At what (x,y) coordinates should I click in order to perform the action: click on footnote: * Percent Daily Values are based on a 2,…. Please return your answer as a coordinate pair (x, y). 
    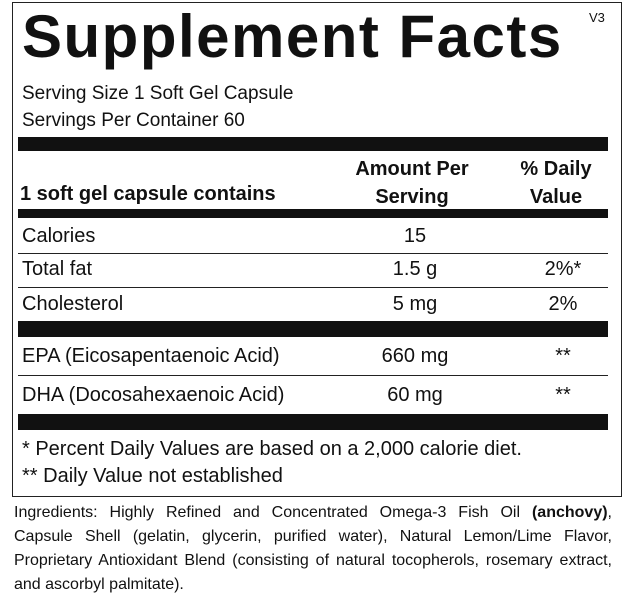
    Looking at the image, I should click on (272, 449).